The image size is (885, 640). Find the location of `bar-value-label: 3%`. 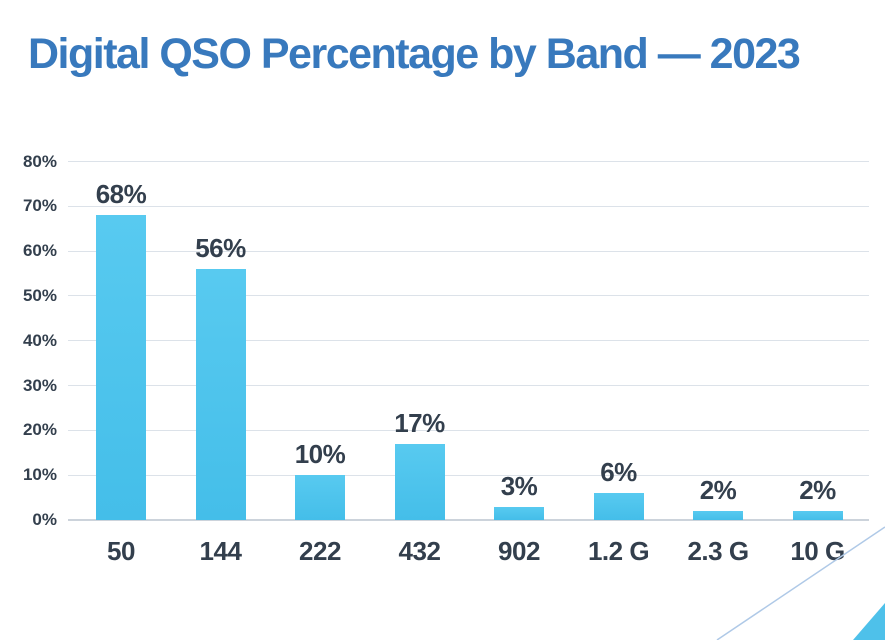

bar-value-label: 3% is located at coordinates (519, 485).